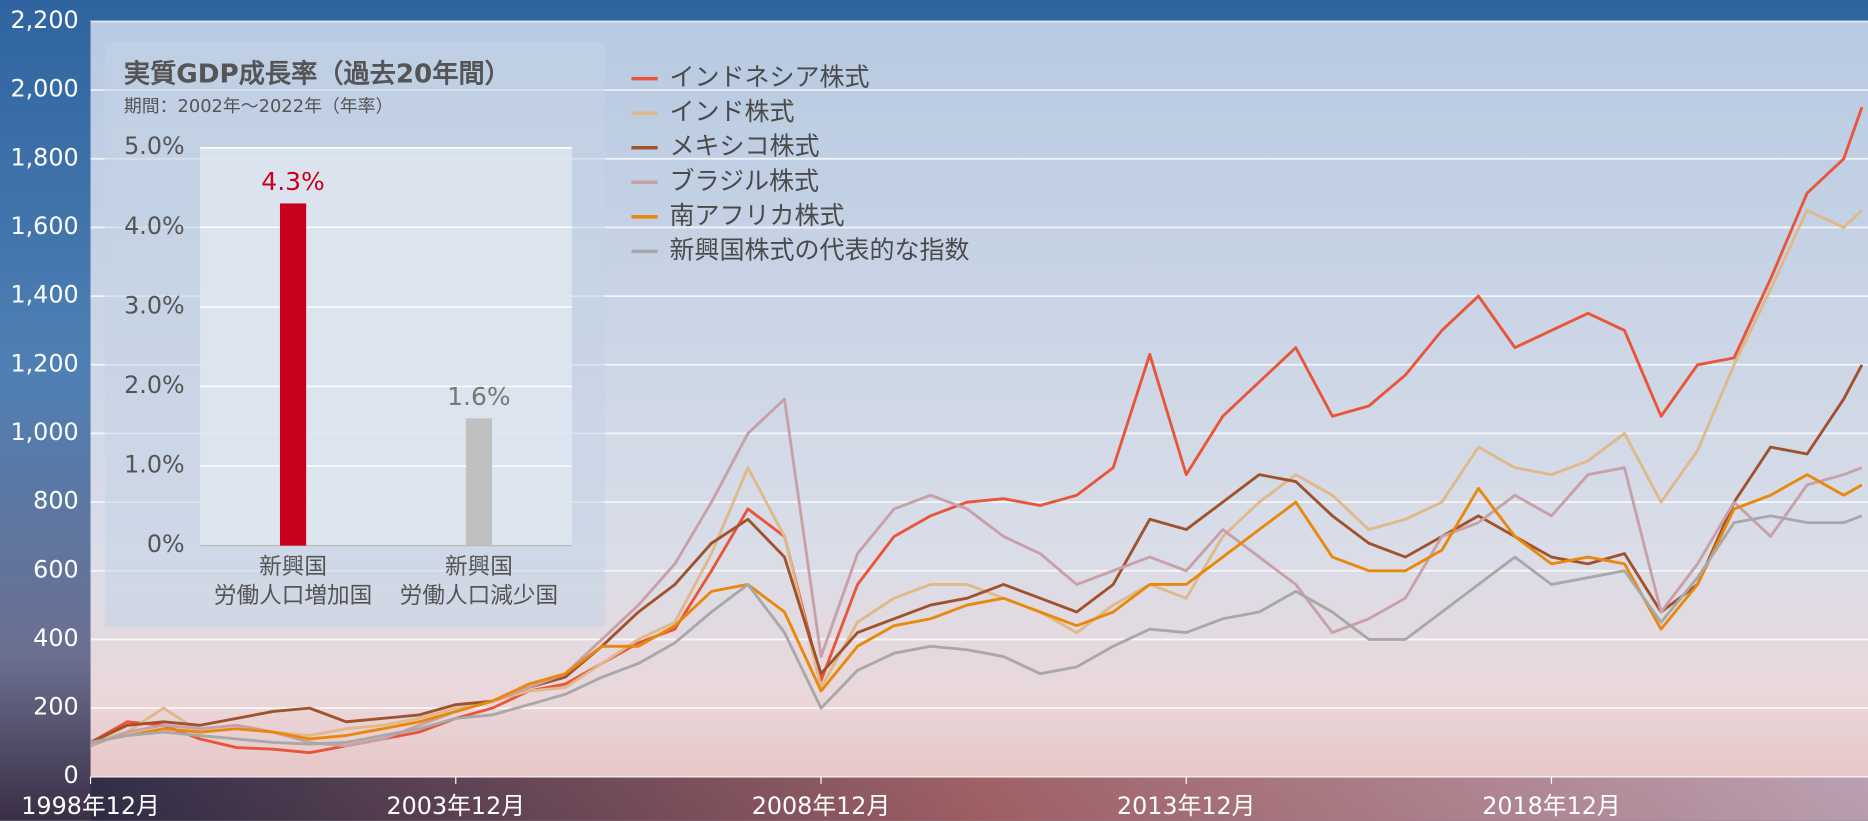 The image size is (1868, 821). Describe the element at coordinates (90, 806) in the screenshot. I see `x-tick-label: 1998年12月` at that location.